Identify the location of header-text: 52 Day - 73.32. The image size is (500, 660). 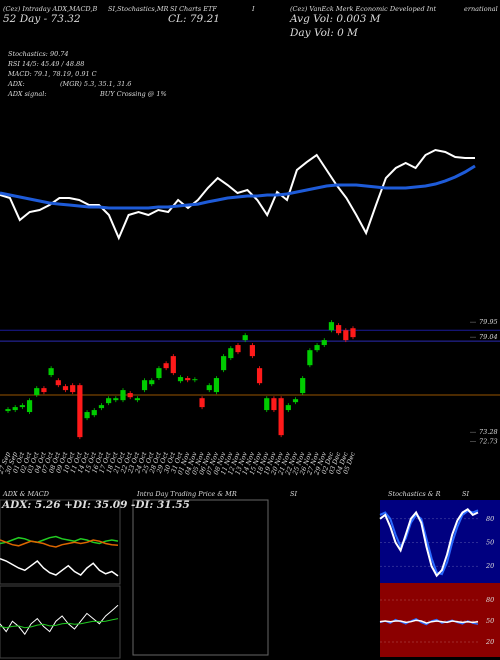
(42, 19).